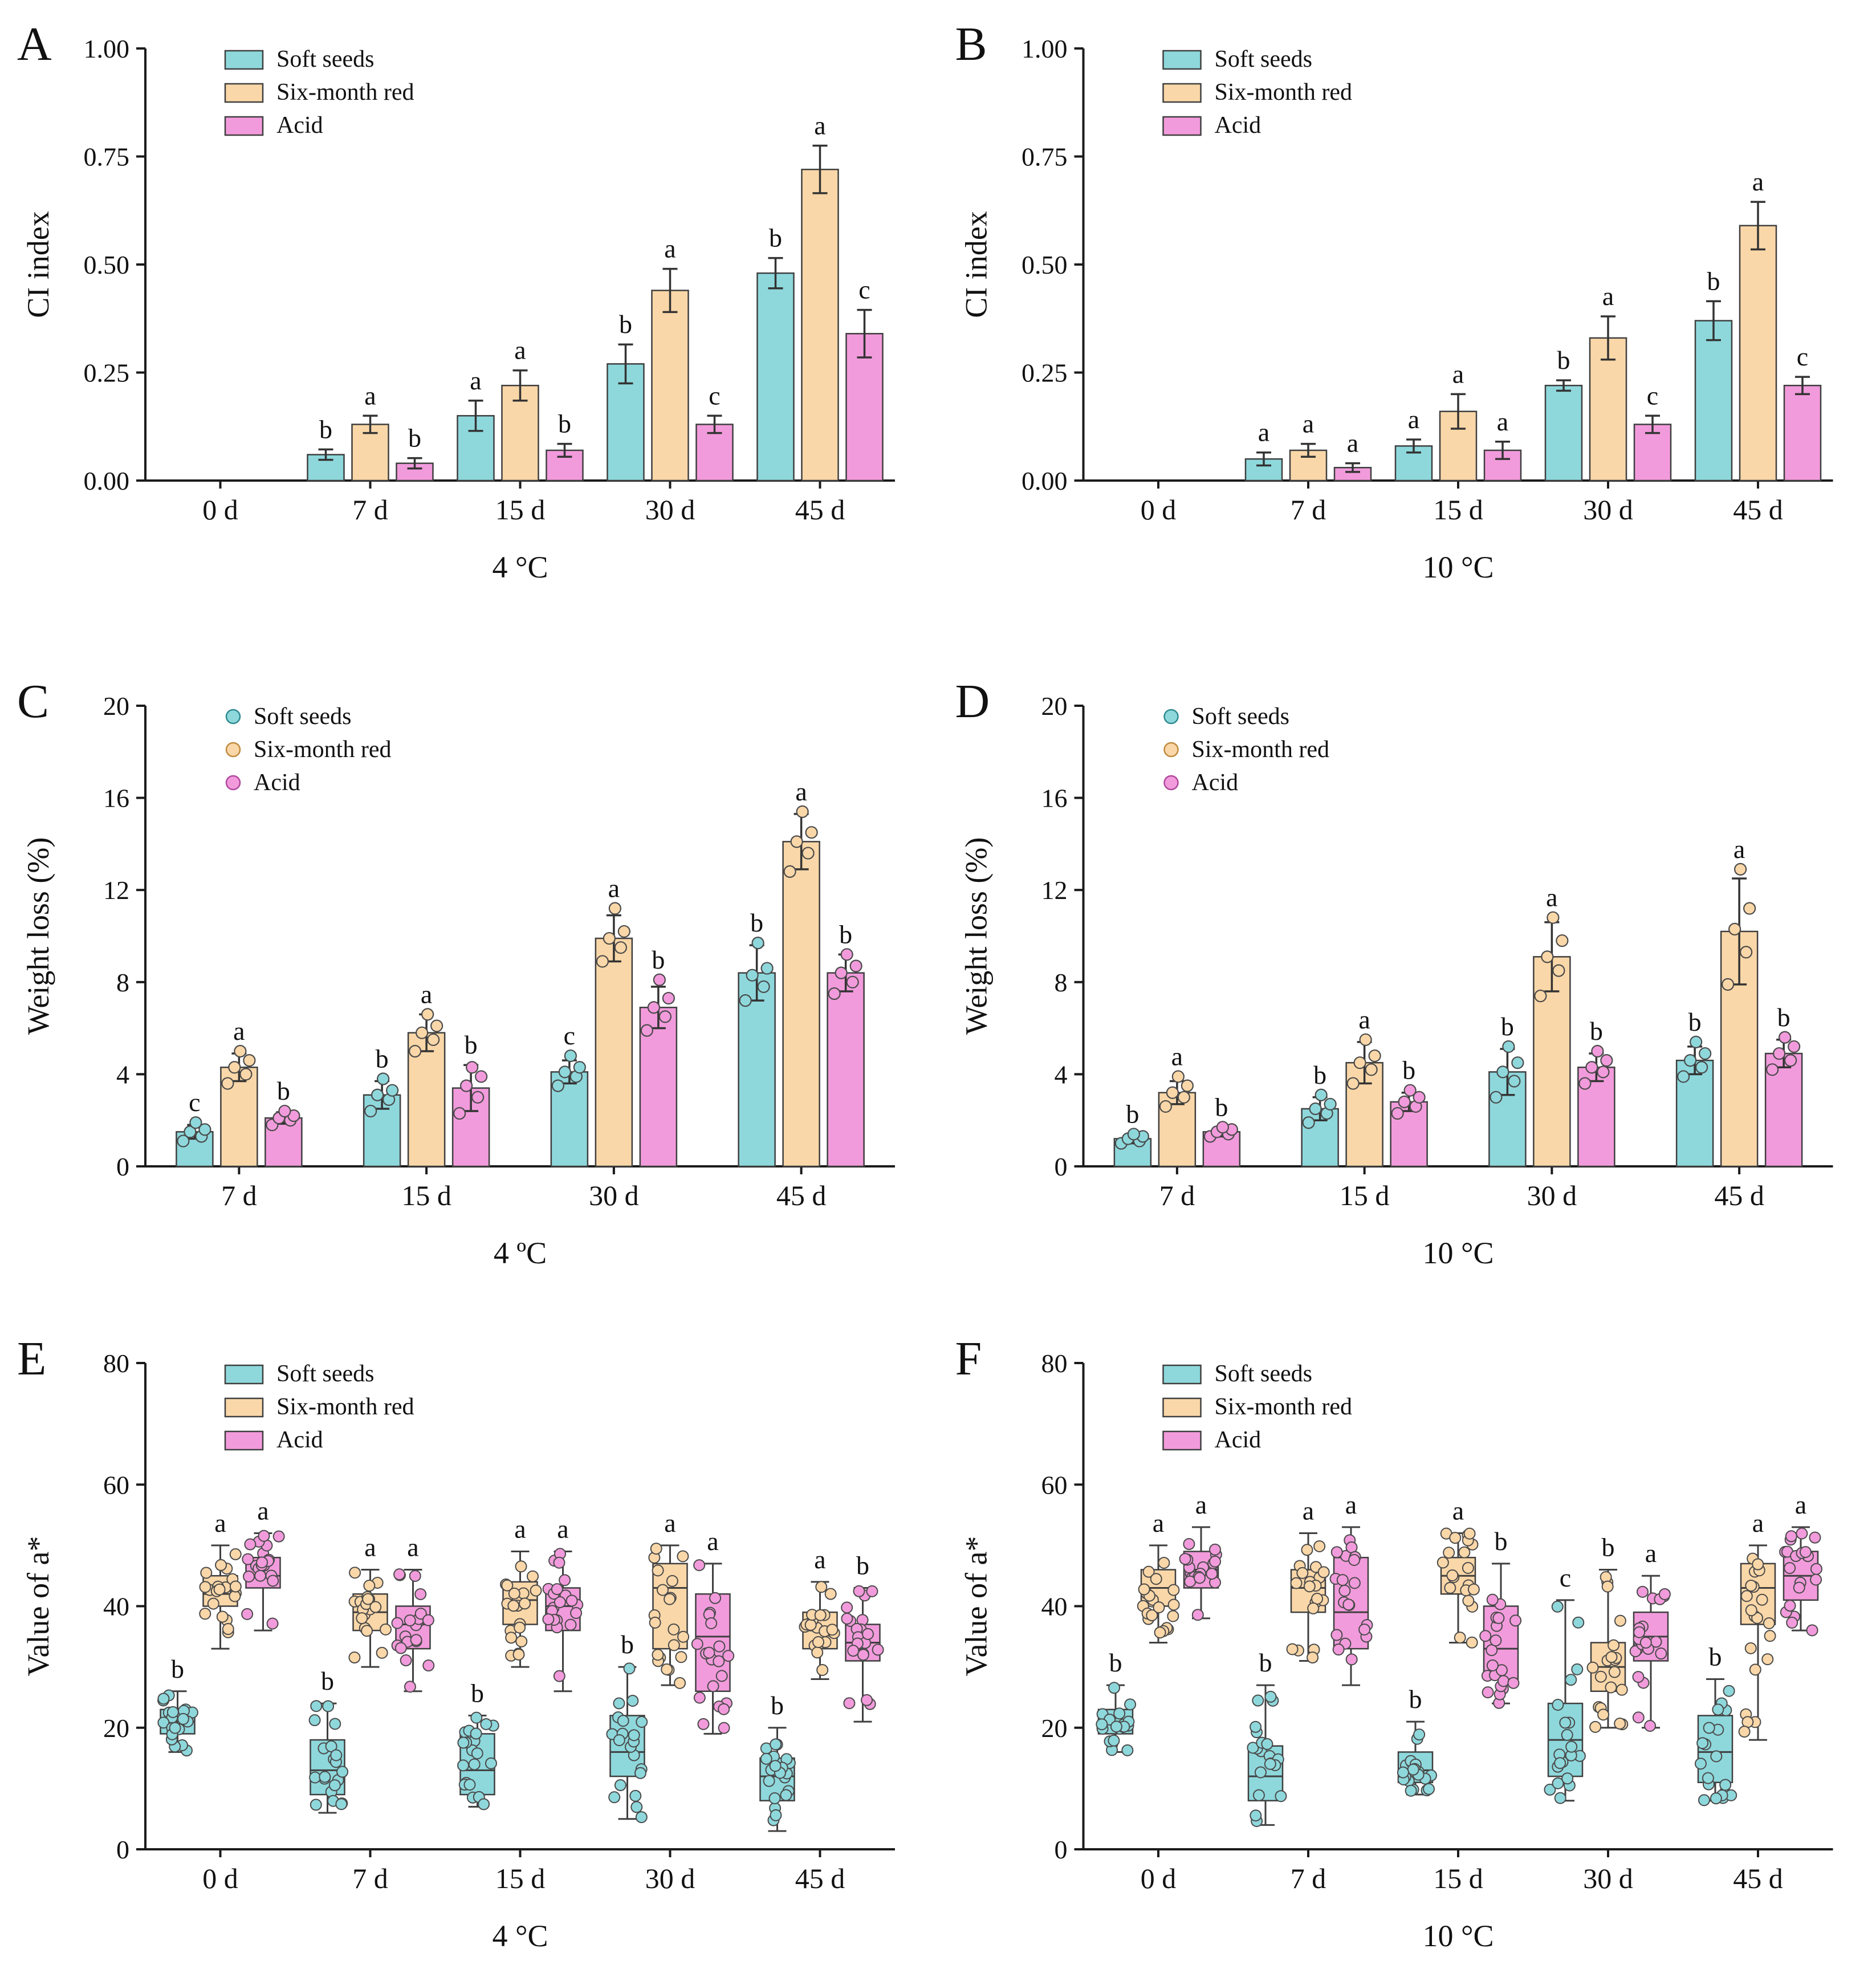 The width and height of the screenshot is (1876, 1973). What do you see at coordinates (116, 1363) in the screenshot?
I see `svg-text: 80` at bounding box center [116, 1363].